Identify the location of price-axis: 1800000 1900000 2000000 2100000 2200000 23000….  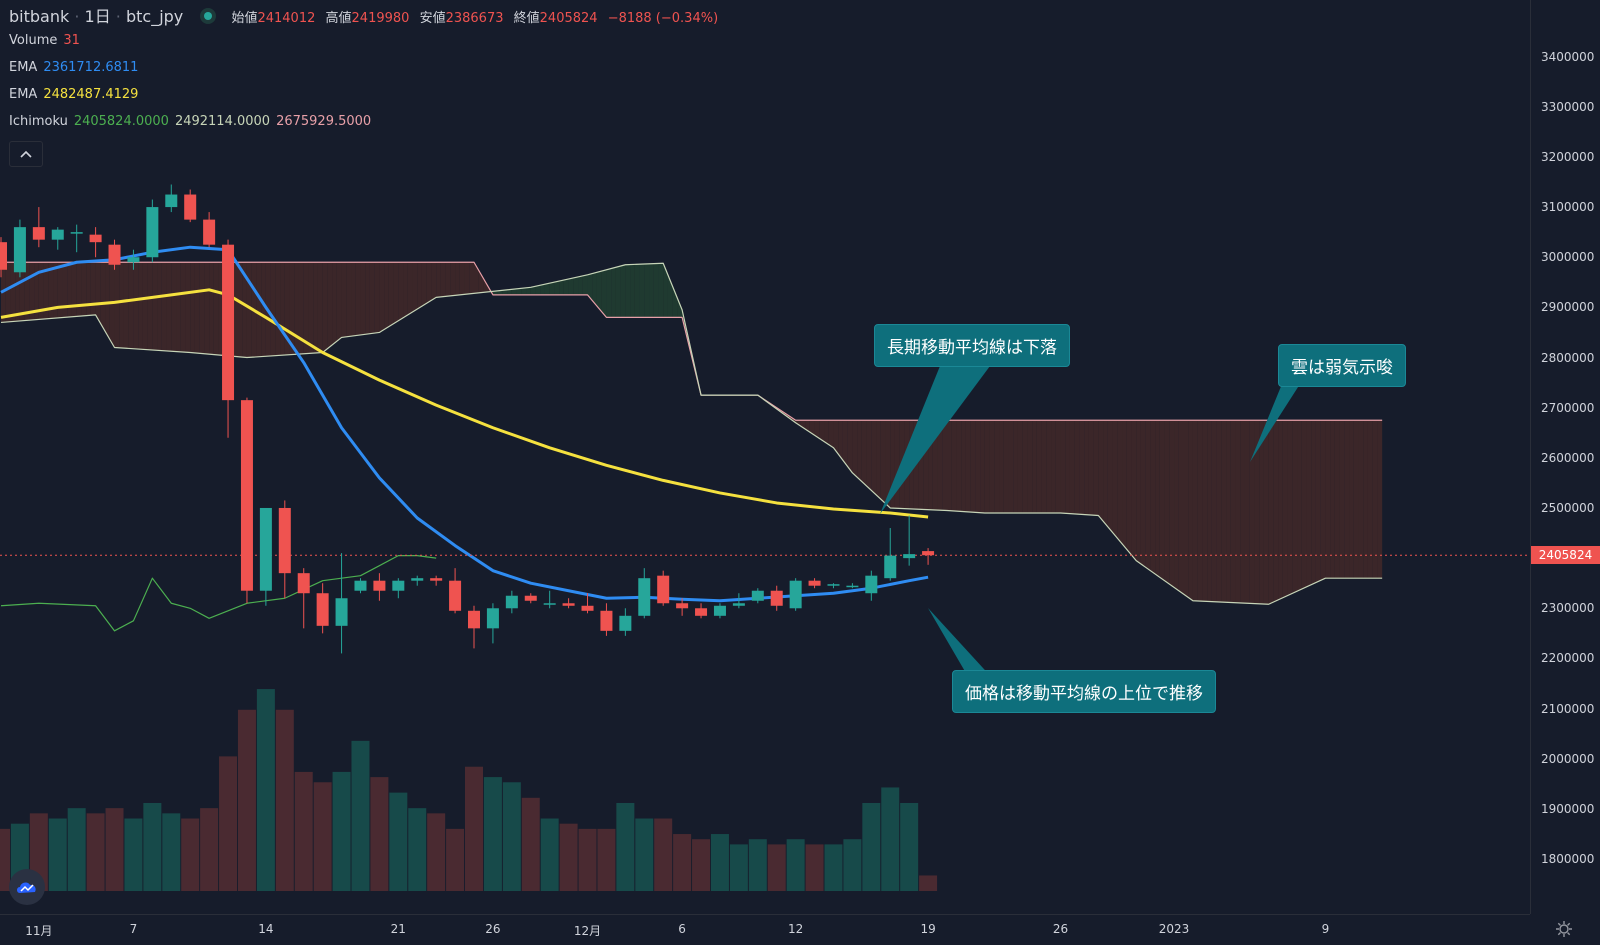
(1565, 457).